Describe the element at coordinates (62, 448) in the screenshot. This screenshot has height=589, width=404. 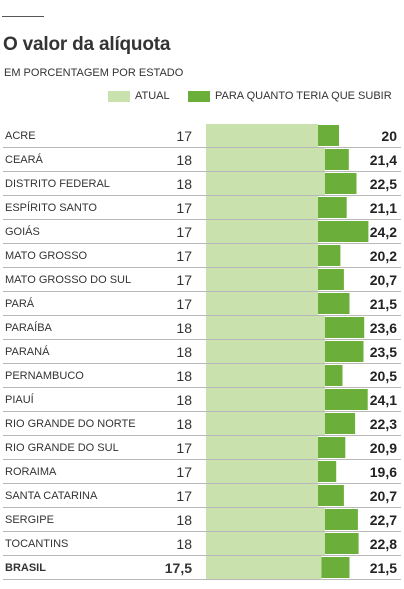
I see `category-label-13: RIO GRANDE DO SUL` at that location.